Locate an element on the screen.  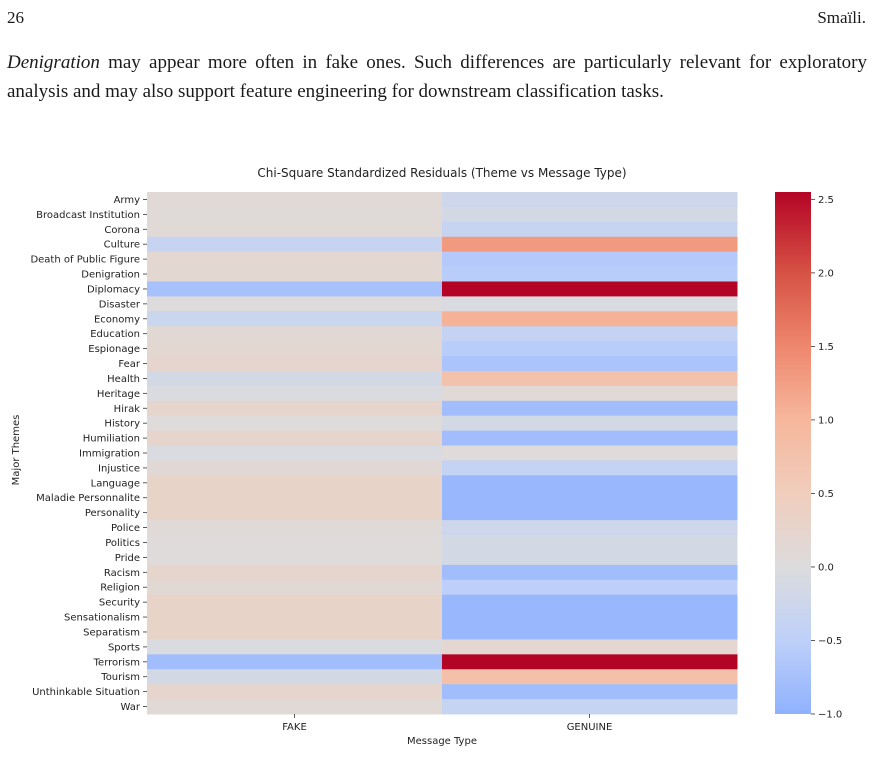
row-label: Religion is located at coordinates (120, 588).